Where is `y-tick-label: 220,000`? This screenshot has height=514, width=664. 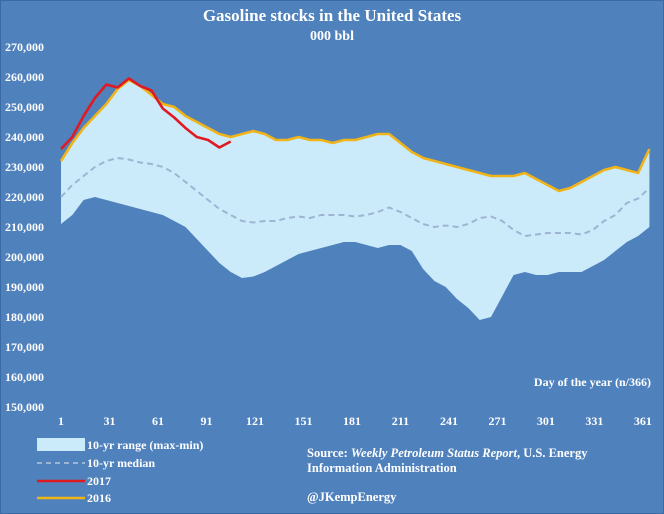 y-tick-label: 220,000 is located at coordinates (24, 197).